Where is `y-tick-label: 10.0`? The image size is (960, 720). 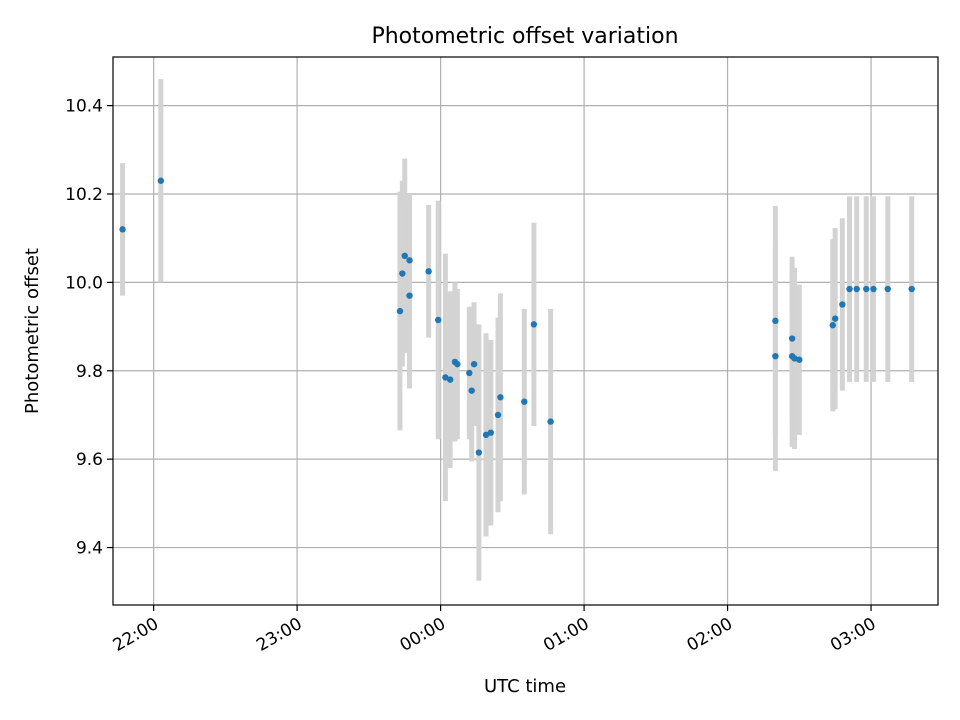
y-tick-label: 10.0 is located at coordinates (84, 283).